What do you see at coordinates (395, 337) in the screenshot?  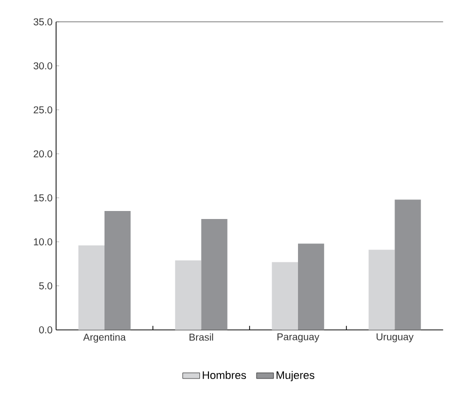 I see `x-tick-label: Uruguay` at bounding box center [395, 337].